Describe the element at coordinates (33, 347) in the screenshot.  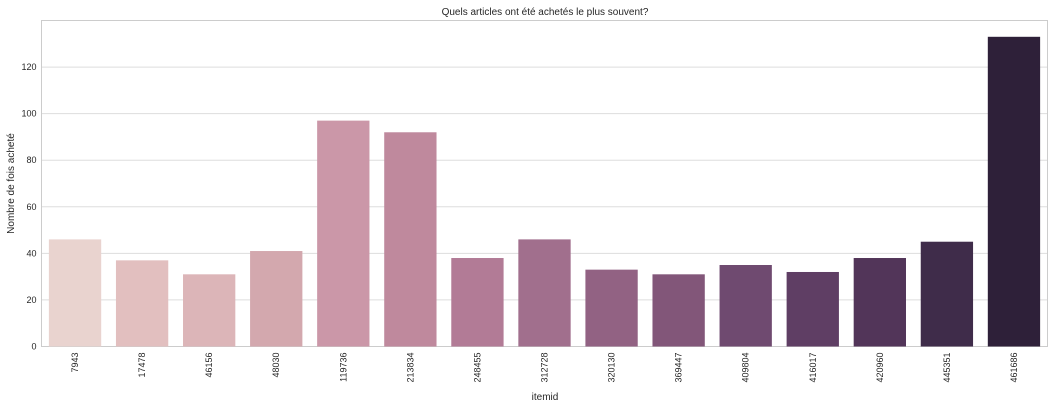
I see `y-tick-label: 0` at that location.